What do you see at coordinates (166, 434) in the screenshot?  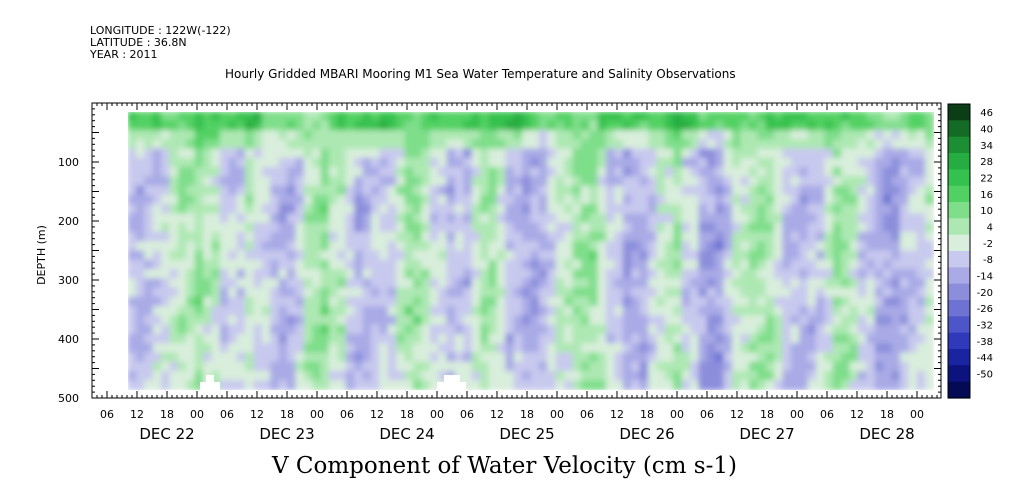 I see `x-day-label: DEC 22` at bounding box center [166, 434].